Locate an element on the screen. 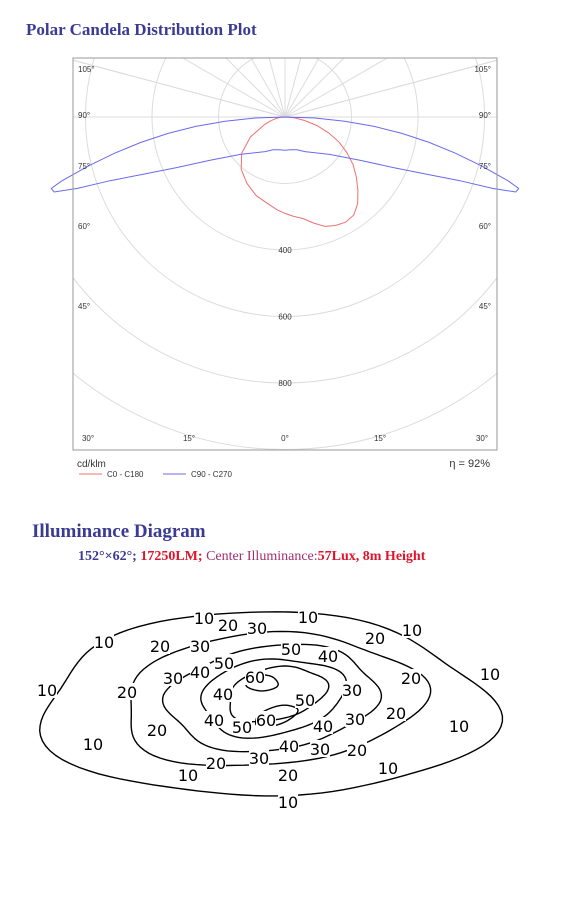  angle-label-right: 90° is located at coordinates (485, 115).